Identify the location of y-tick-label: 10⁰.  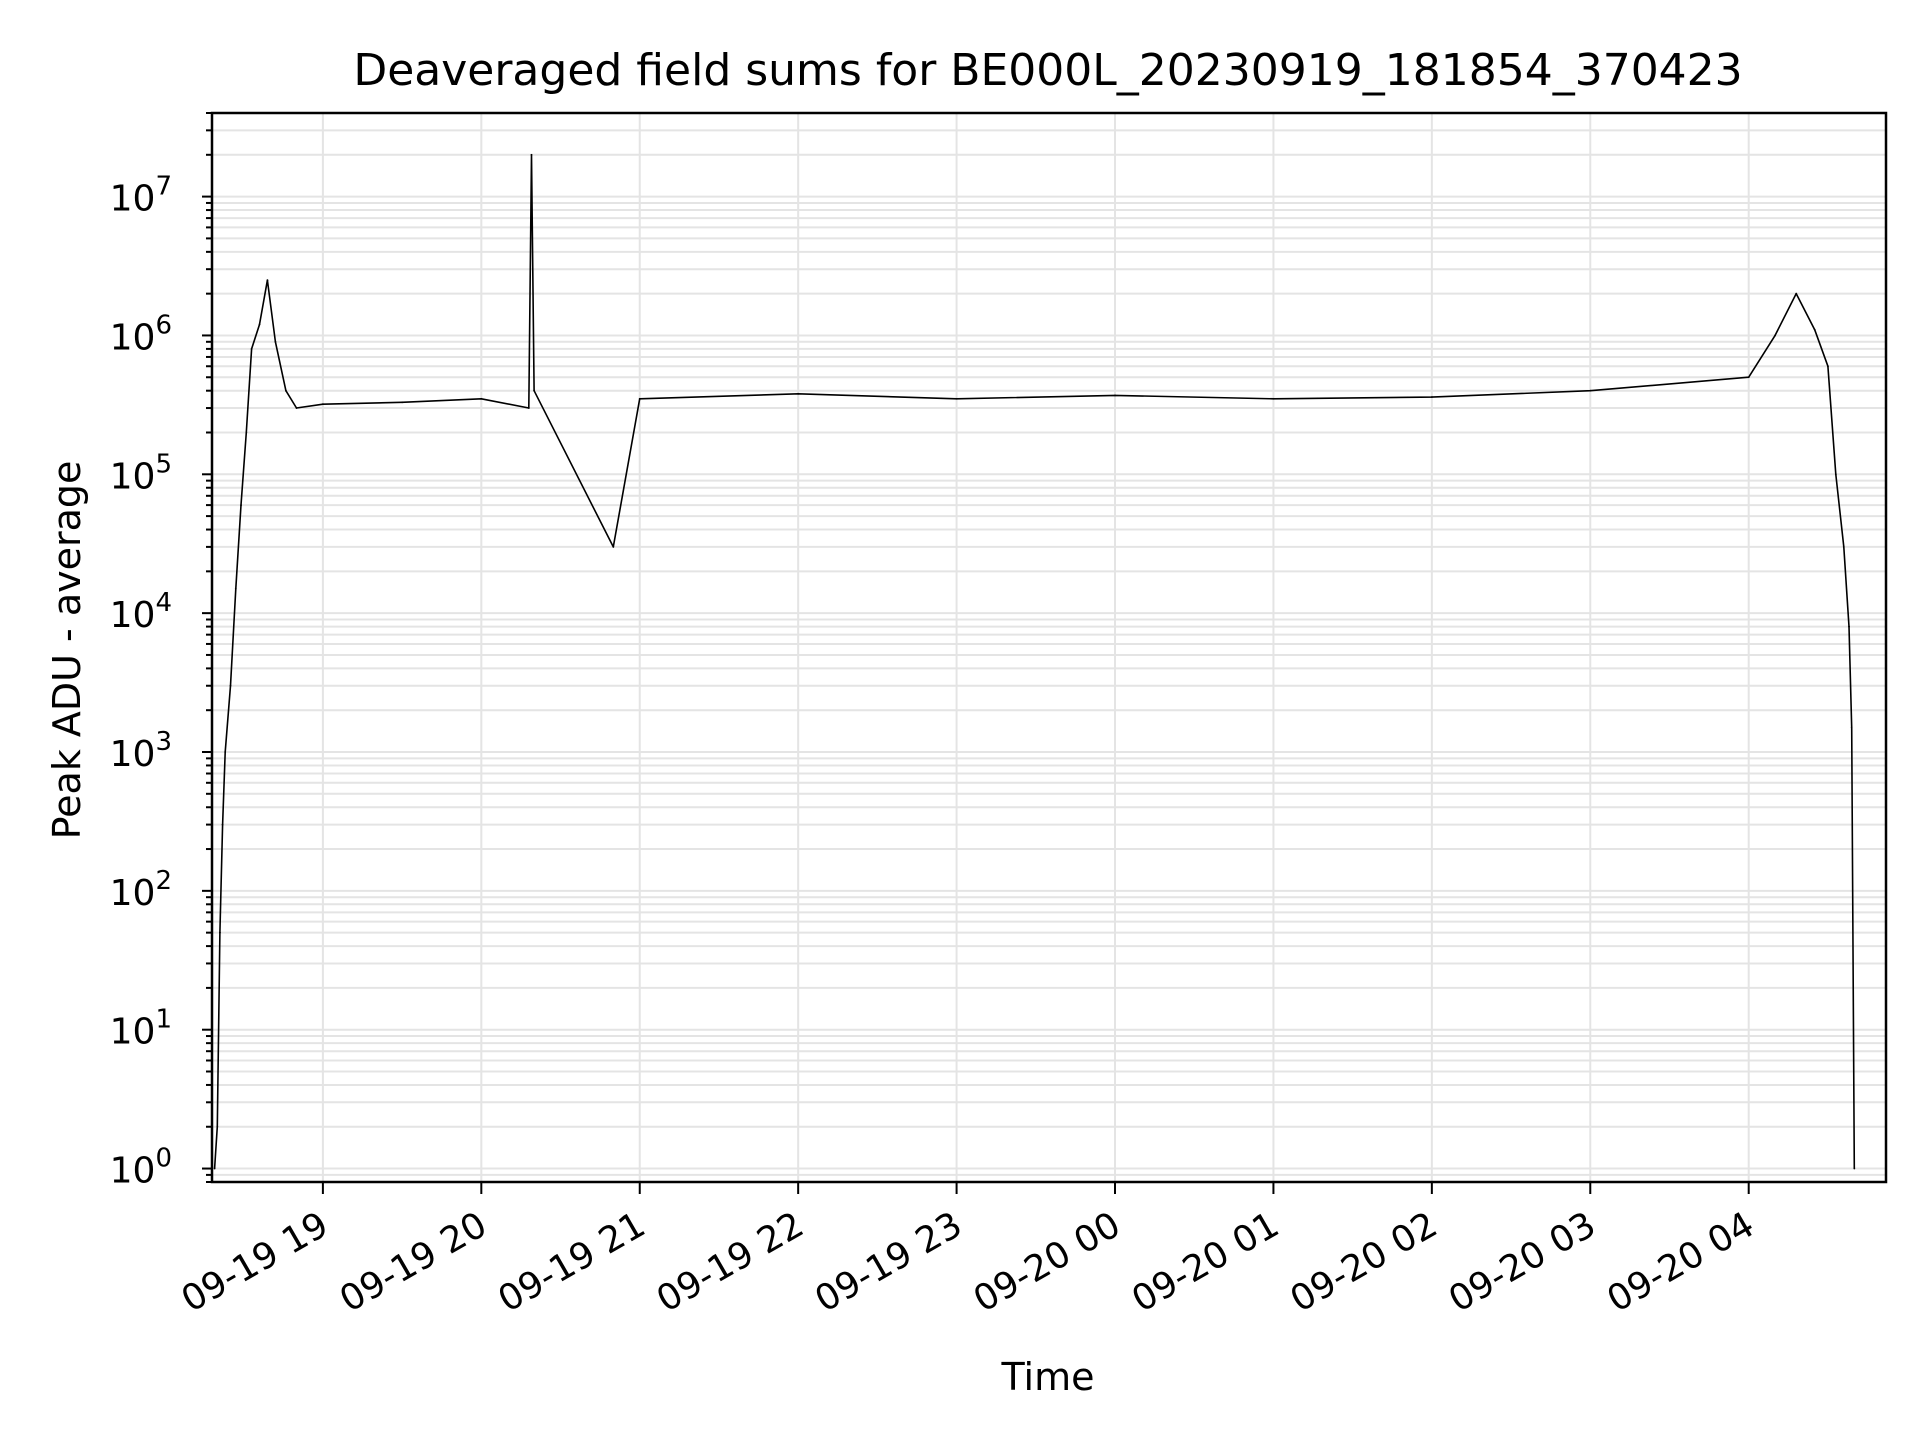
(141, 1168).